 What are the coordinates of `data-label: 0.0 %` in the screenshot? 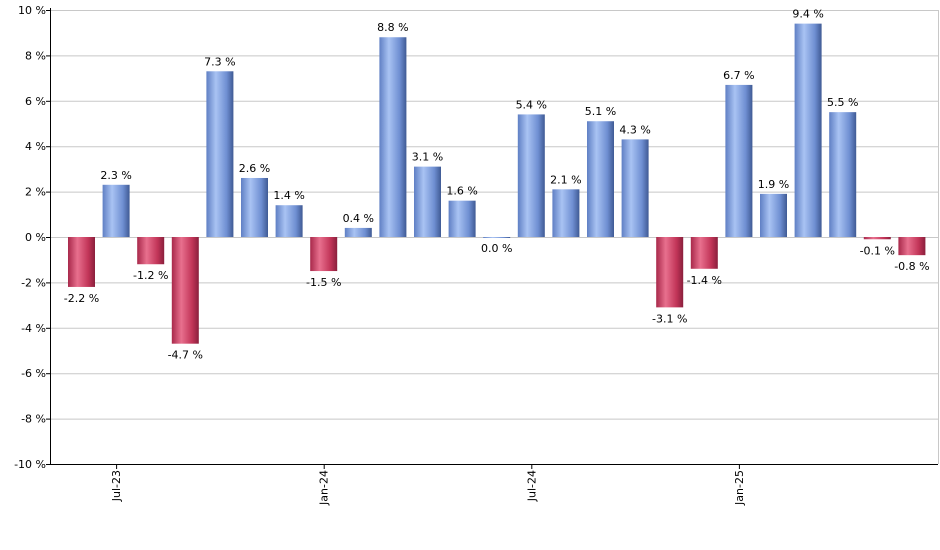 It's located at (496, 248).